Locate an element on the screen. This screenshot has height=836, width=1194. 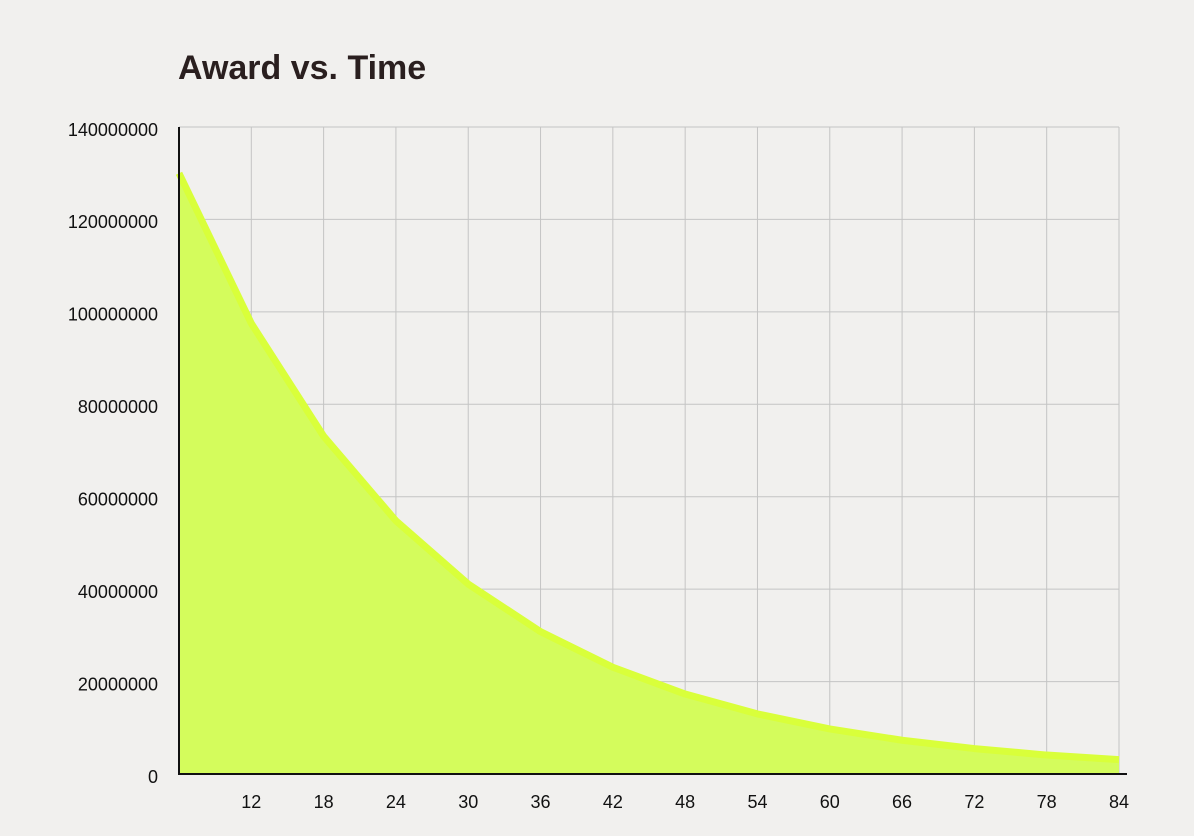
y-tick-label: 20000000 is located at coordinates (118, 684).